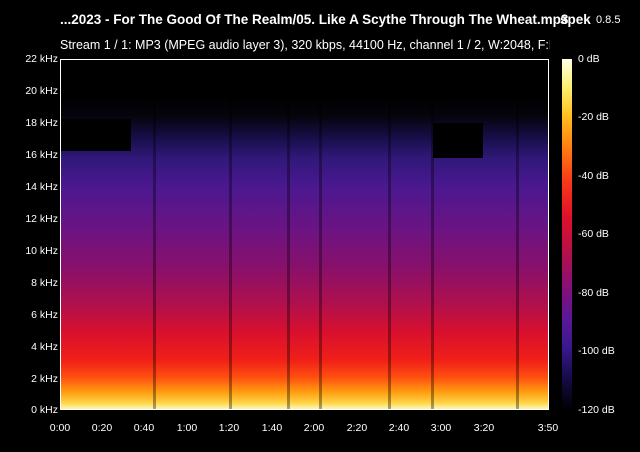 Image resolution: width=640 pixels, height=452 pixels. I want to click on freq-tick-label: 6 kHz, so click(44, 315).